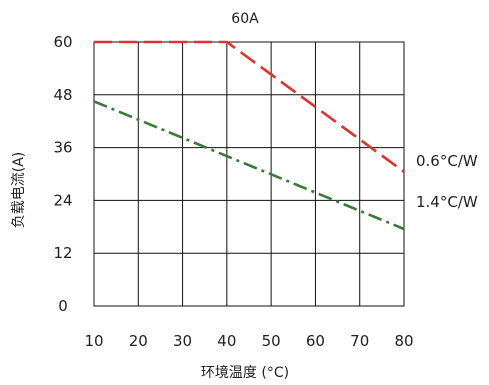 This screenshot has width=489, height=385. Describe the element at coordinates (245, 373) in the screenshot. I see `x-axis-label: 环境温度 (°C)` at that location.